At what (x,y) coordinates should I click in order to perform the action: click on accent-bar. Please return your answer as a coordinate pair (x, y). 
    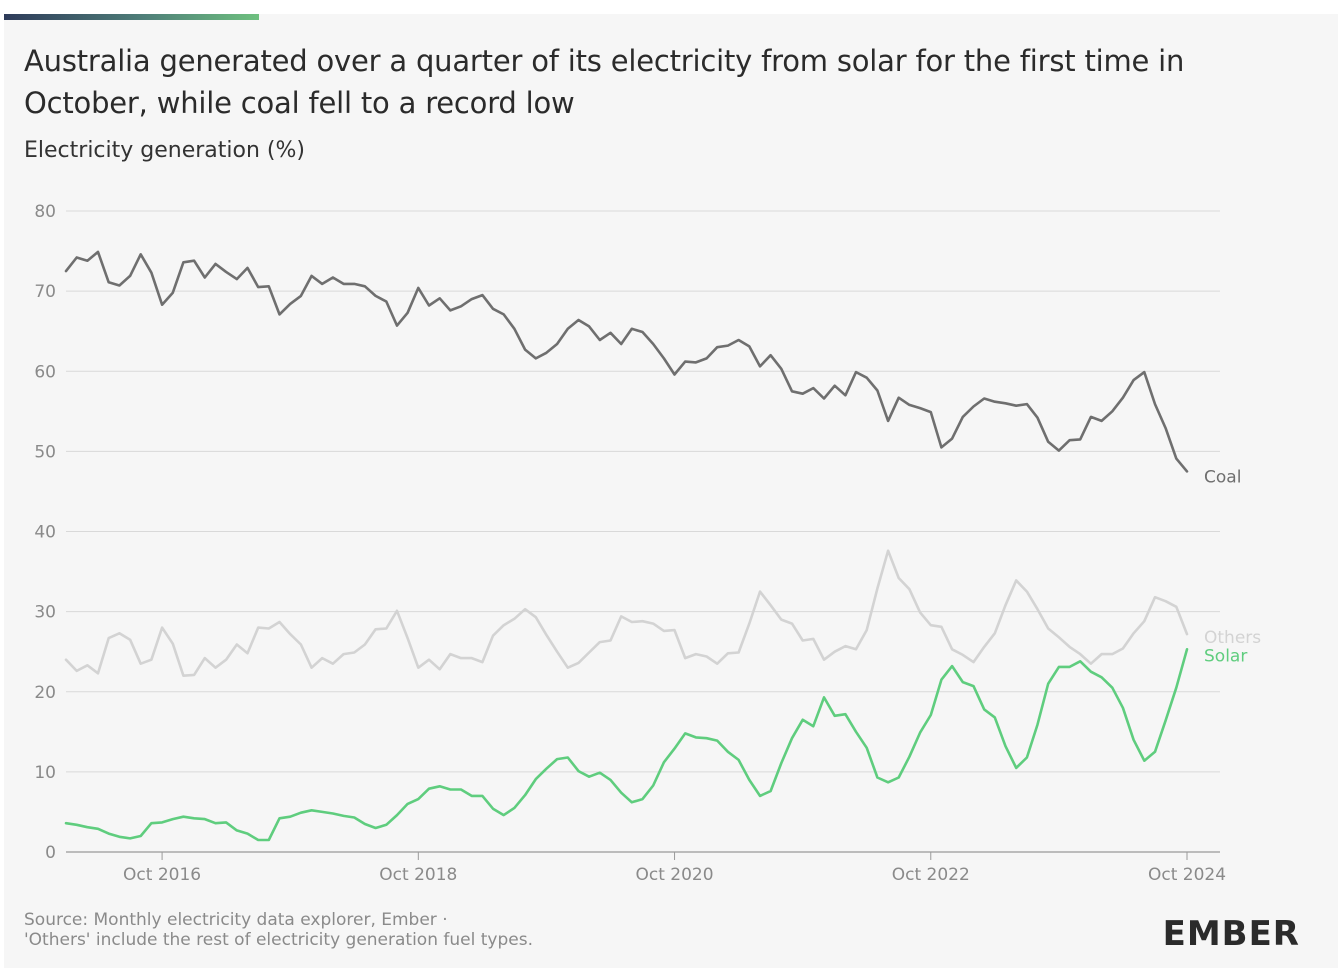
    Looking at the image, I should click on (131, 17).